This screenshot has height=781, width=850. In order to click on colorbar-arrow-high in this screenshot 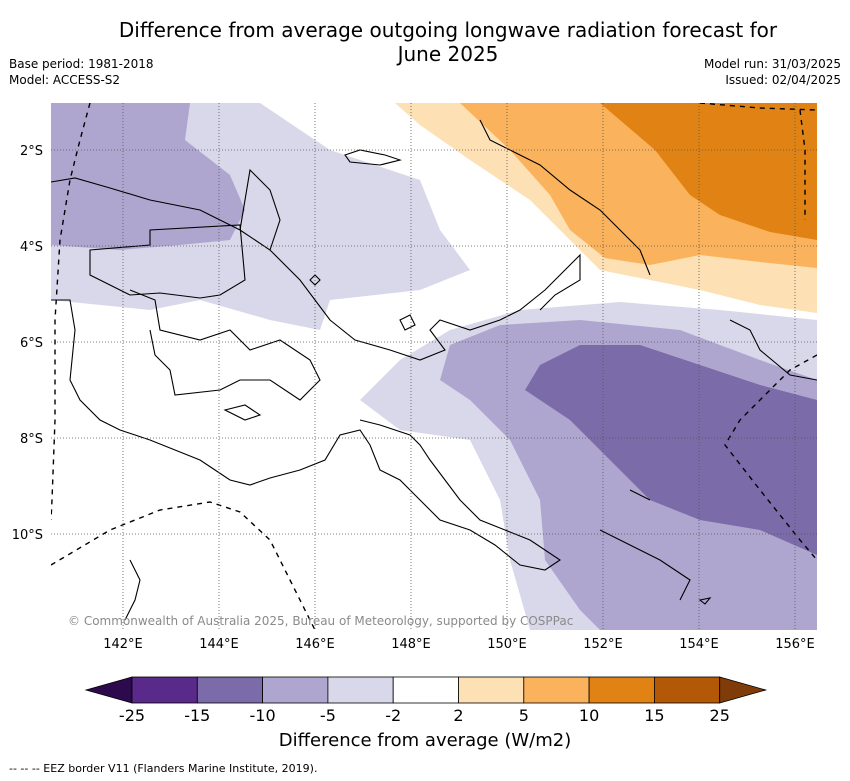, I will do `click(743, 690)`.